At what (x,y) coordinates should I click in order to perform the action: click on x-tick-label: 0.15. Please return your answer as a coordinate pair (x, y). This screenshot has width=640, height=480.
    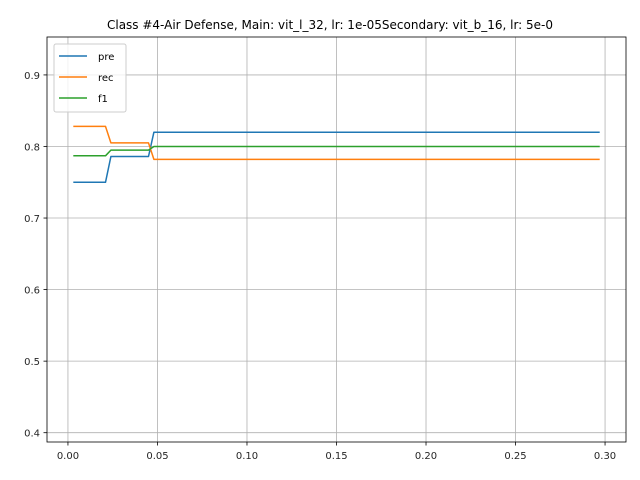
    Looking at the image, I should click on (336, 456).